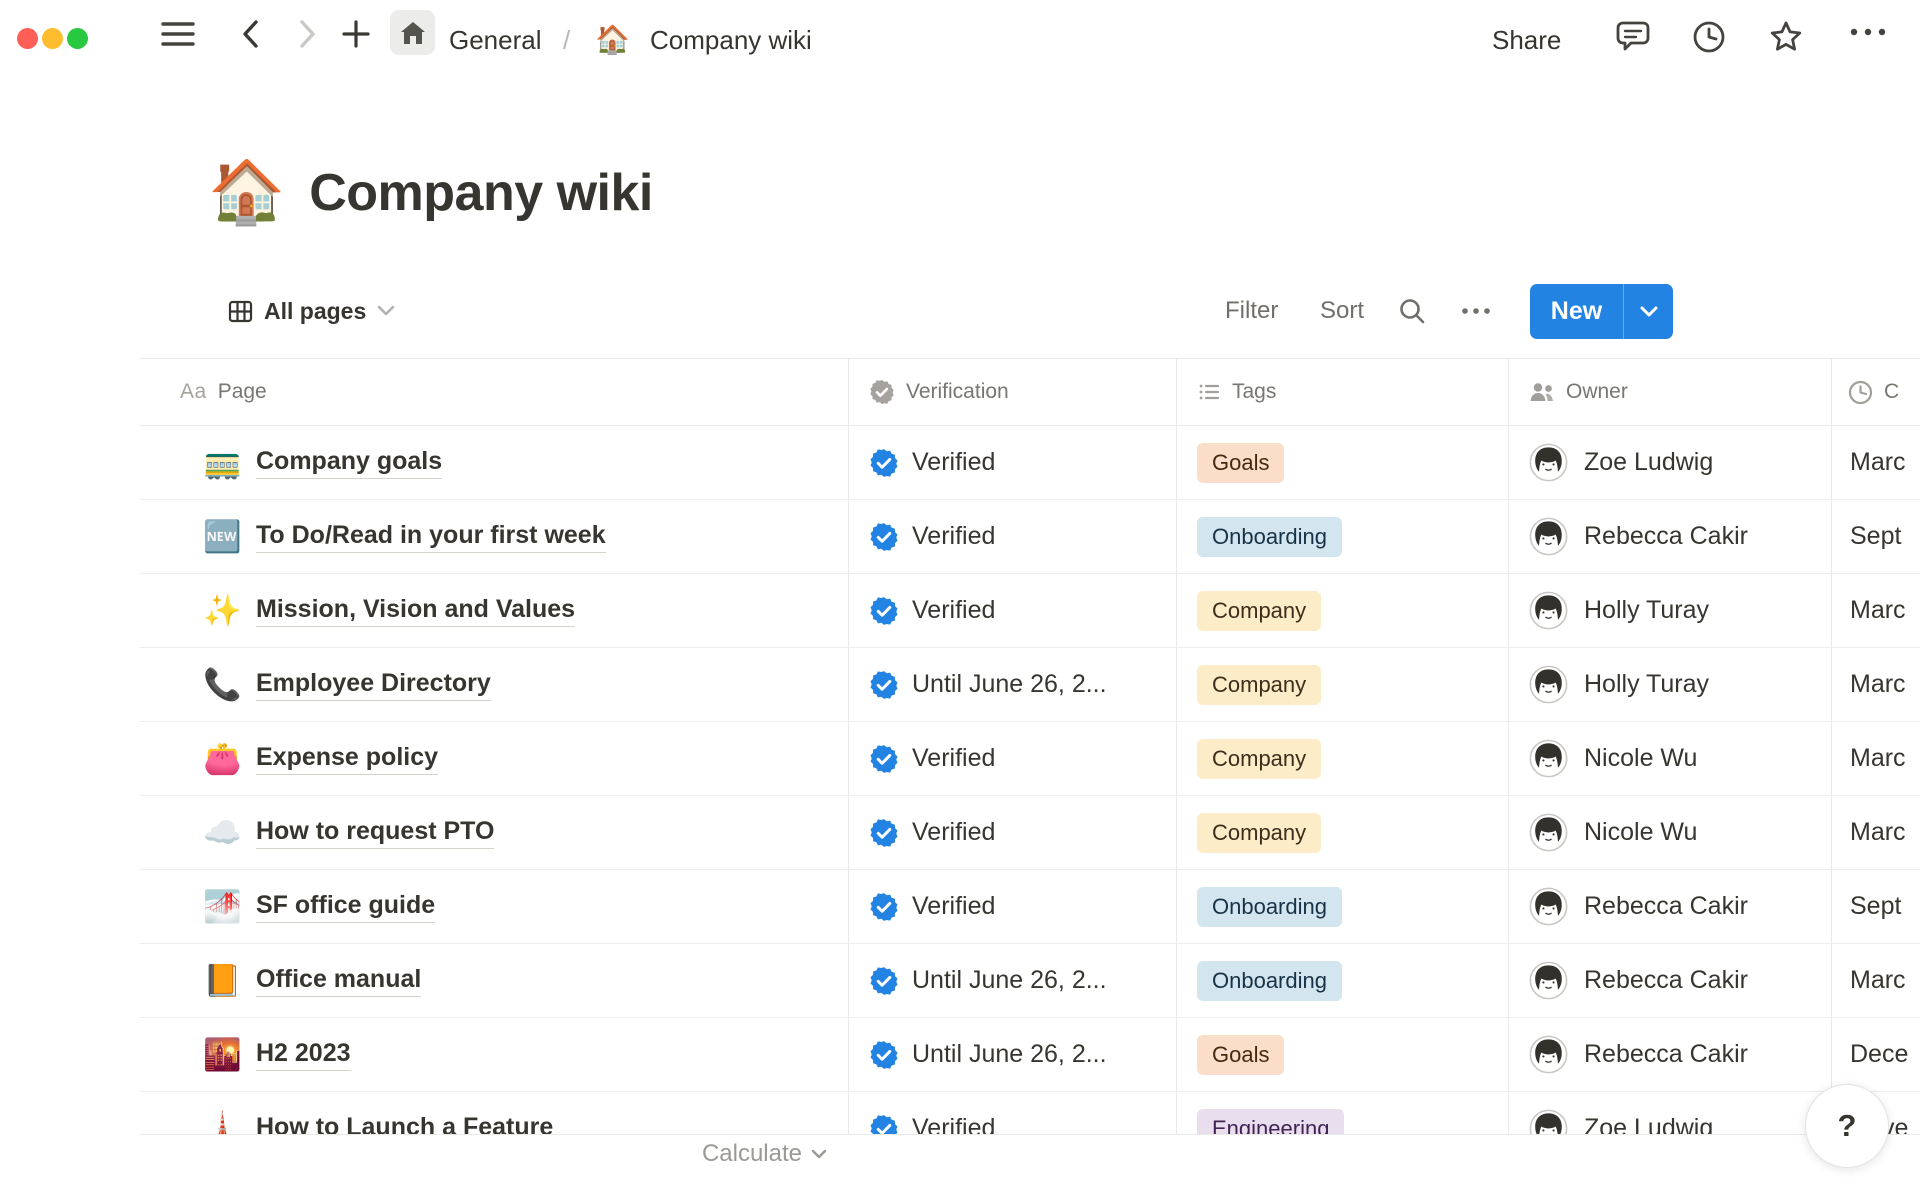 The image size is (1920, 1200). I want to click on calculate-footer: Calculate, so click(494, 1154).